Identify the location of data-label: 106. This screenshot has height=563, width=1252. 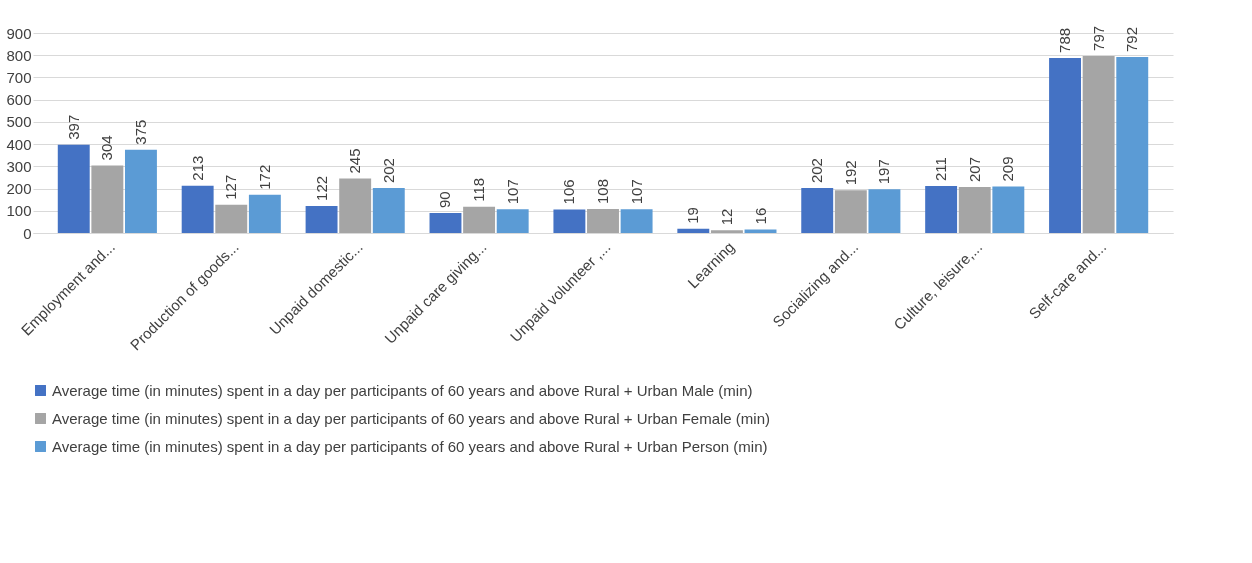
(569, 192).